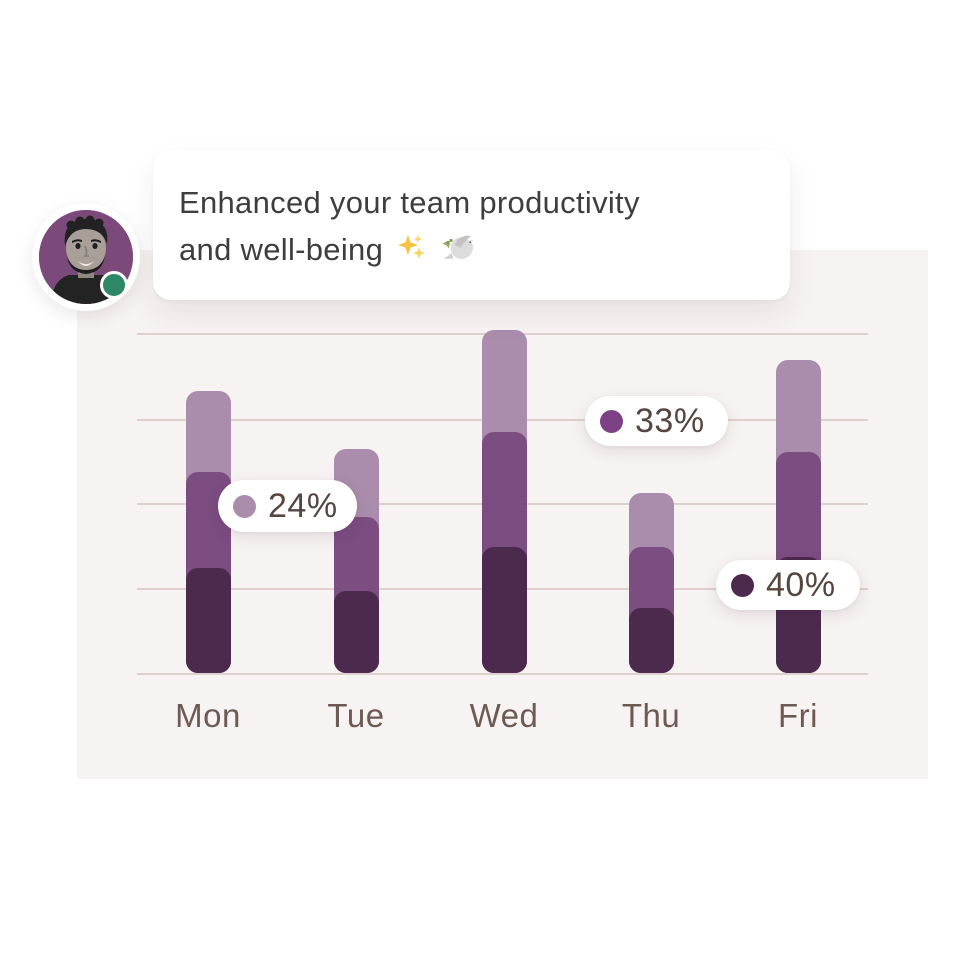 Image resolution: width=976 pixels, height=976 pixels. What do you see at coordinates (303, 505) in the screenshot?
I see `badge-value: 24%` at bounding box center [303, 505].